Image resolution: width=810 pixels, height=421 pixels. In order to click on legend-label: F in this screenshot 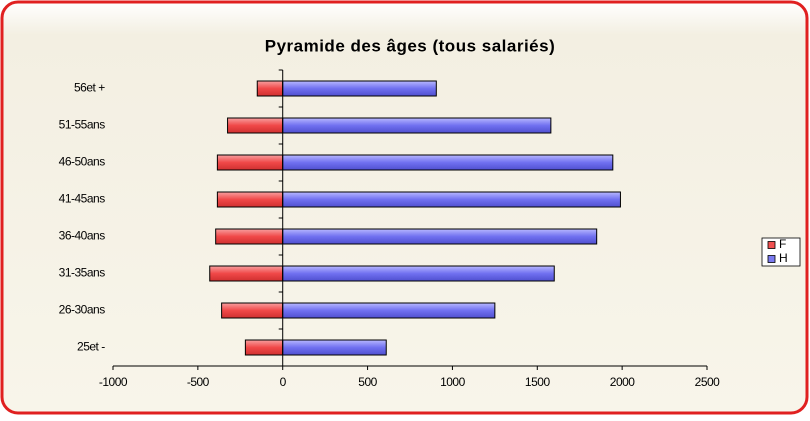, I will do `click(782, 244)`.